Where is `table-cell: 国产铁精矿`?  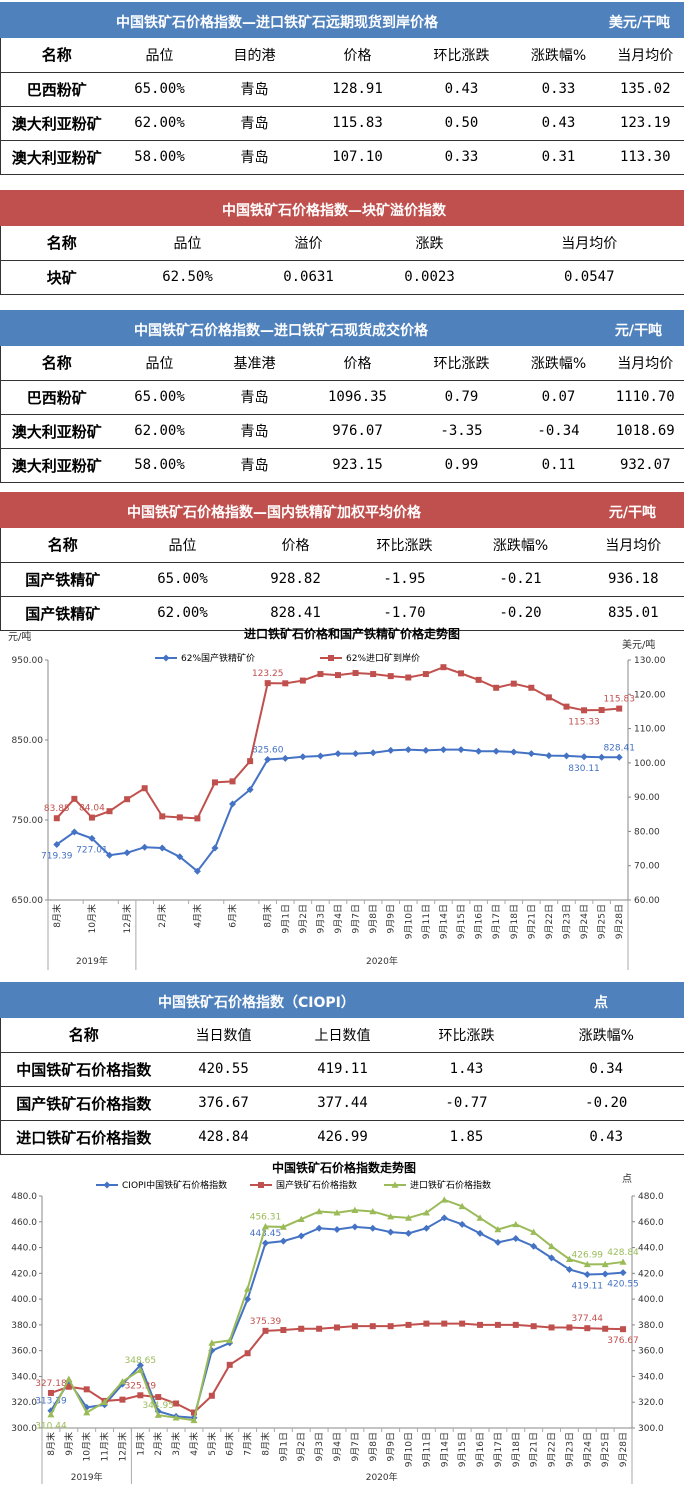
table-cell: 国产铁精矿 is located at coordinates (62, 579).